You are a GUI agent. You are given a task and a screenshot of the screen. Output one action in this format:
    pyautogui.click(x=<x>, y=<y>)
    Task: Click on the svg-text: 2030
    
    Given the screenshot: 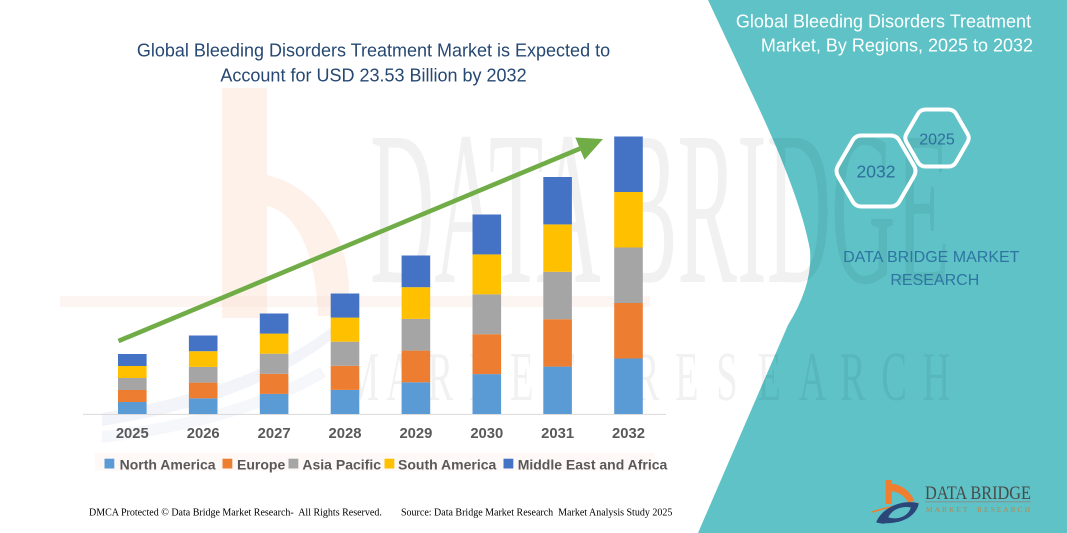 What is the action you would take?
    pyautogui.click(x=486, y=434)
    